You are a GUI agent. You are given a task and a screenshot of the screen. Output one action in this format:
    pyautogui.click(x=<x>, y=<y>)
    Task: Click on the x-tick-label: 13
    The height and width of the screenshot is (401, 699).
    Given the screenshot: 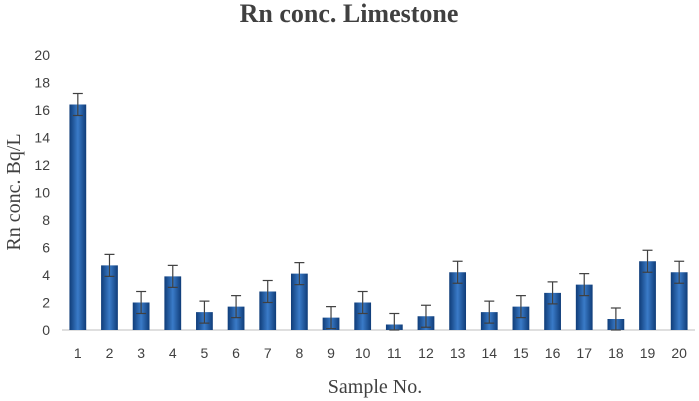 What is the action you would take?
    pyautogui.click(x=458, y=353)
    